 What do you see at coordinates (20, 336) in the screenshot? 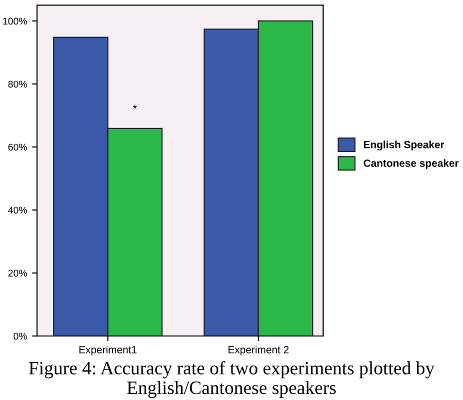
I see `y-tick-label: 0%` at bounding box center [20, 336].